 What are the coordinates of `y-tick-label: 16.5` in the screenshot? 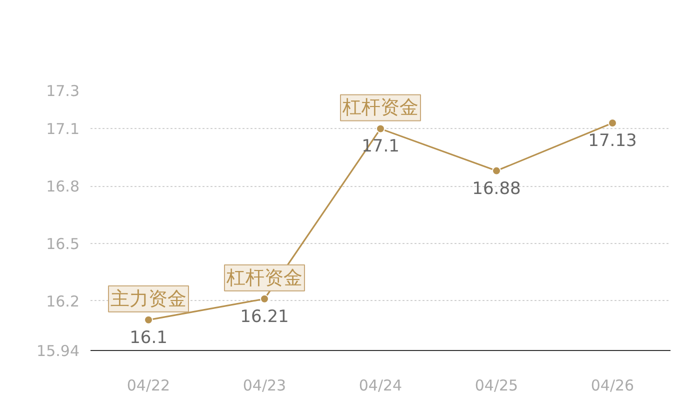 It's located at (63, 243).